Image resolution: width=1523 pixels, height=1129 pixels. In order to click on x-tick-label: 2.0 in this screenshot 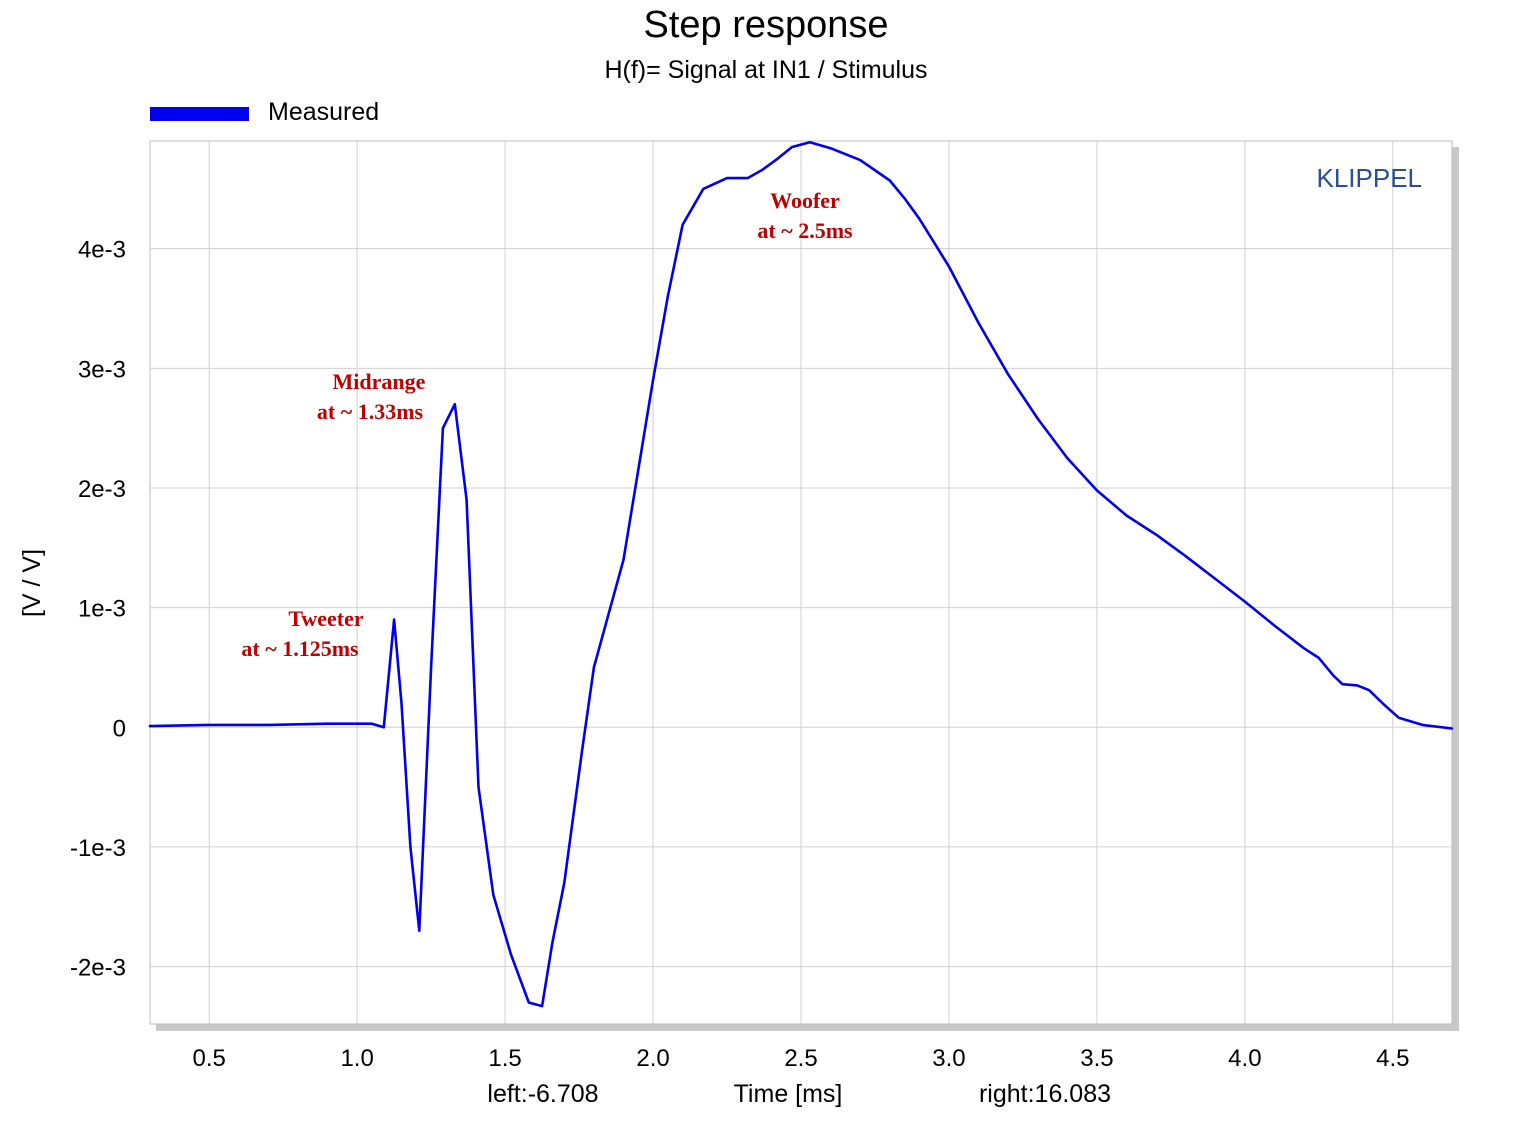, I will do `click(652, 1058)`.